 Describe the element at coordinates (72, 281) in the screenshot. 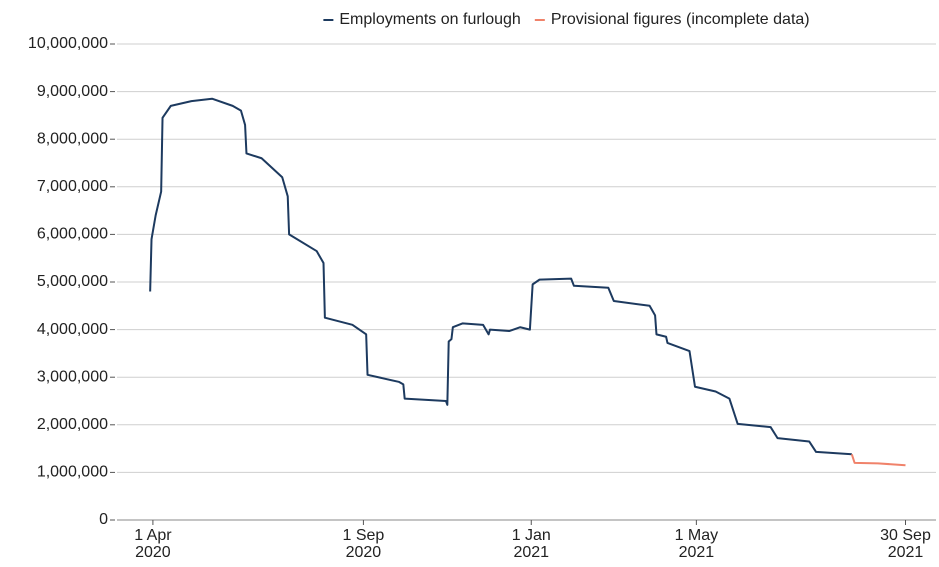

I see `y-tick-label: 5,000,000` at that location.